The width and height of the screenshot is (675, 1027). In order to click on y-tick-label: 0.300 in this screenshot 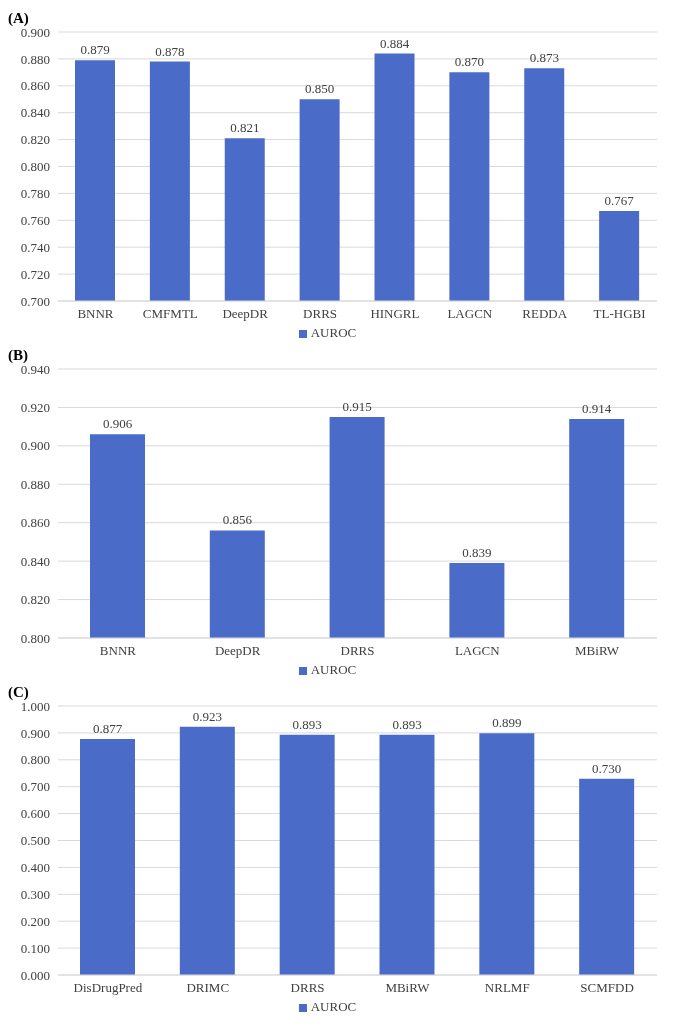, I will do `click(35, 894)`.